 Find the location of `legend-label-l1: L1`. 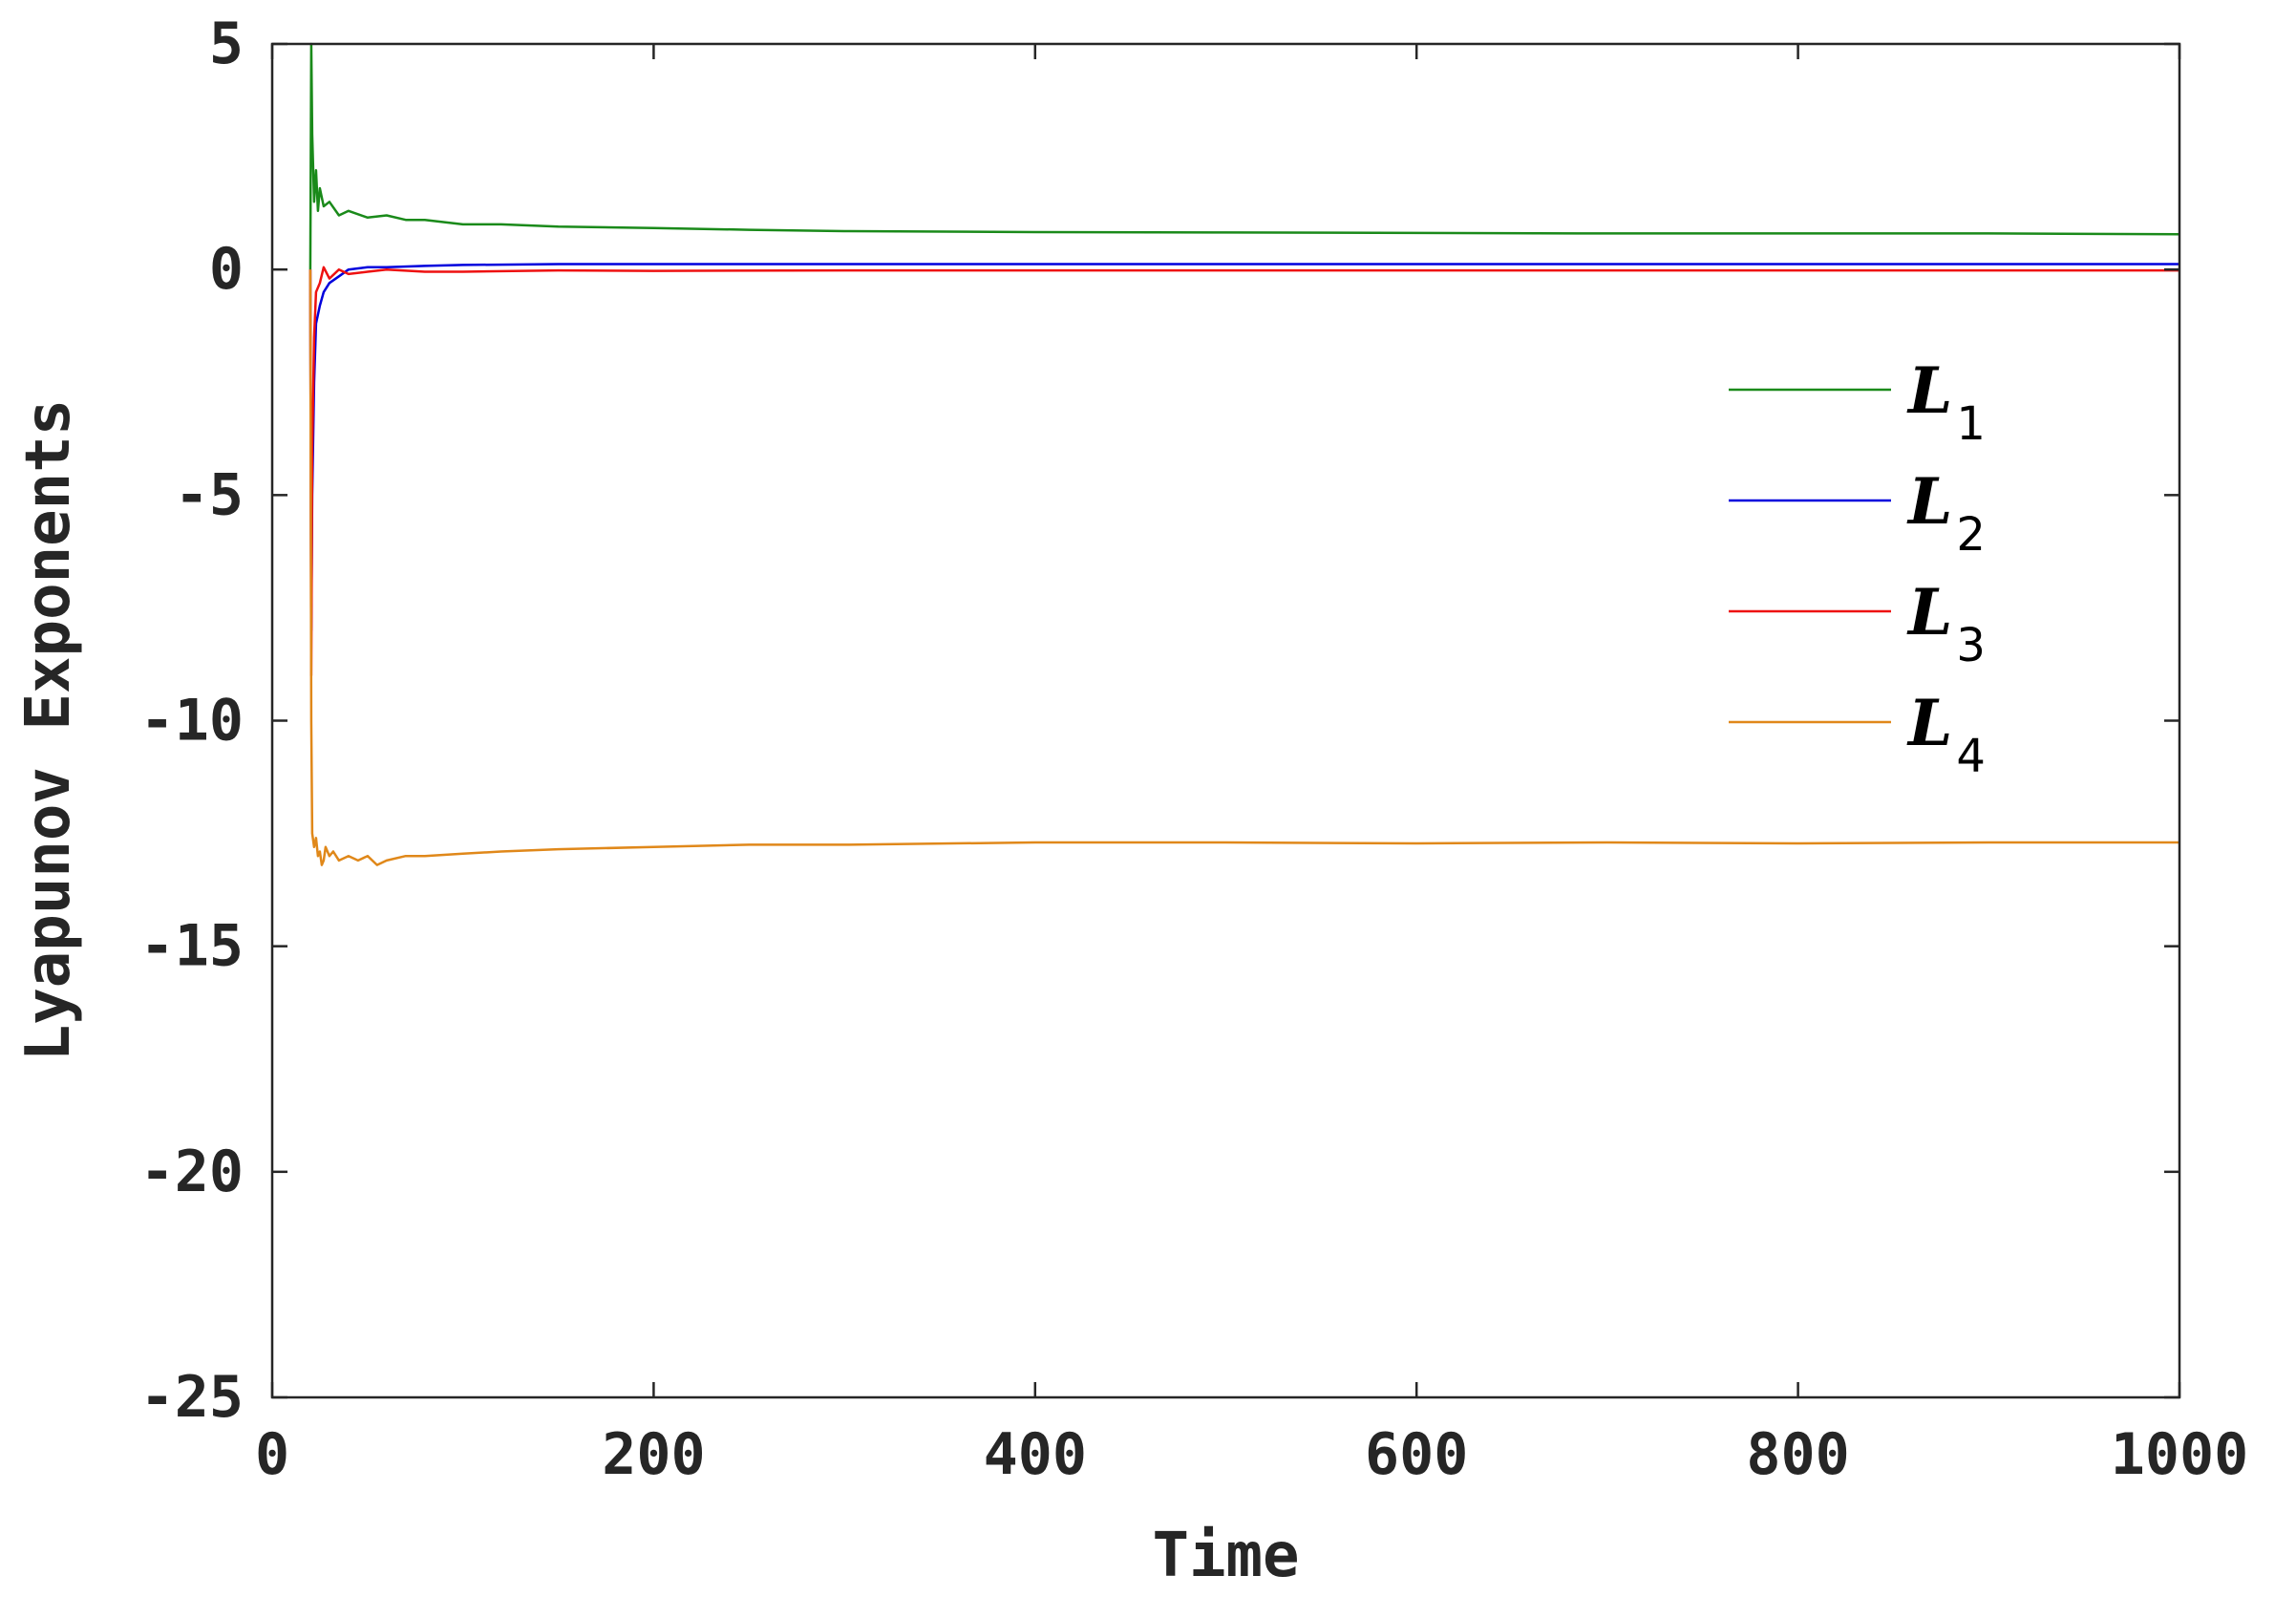

legend-label-l1: L1 is located at coordinates (1946, 402).